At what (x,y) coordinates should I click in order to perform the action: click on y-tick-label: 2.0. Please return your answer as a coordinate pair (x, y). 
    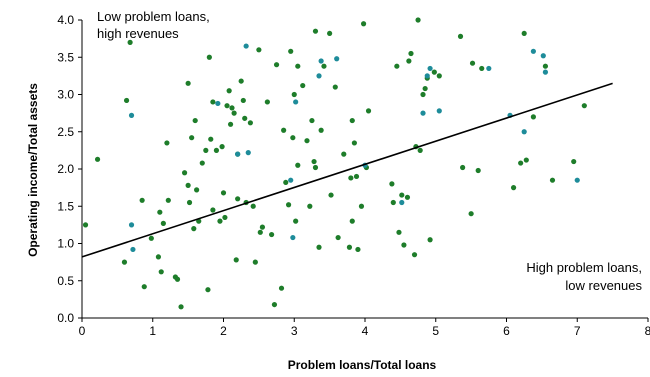
    Looking at the image, I should click on (65, 169).